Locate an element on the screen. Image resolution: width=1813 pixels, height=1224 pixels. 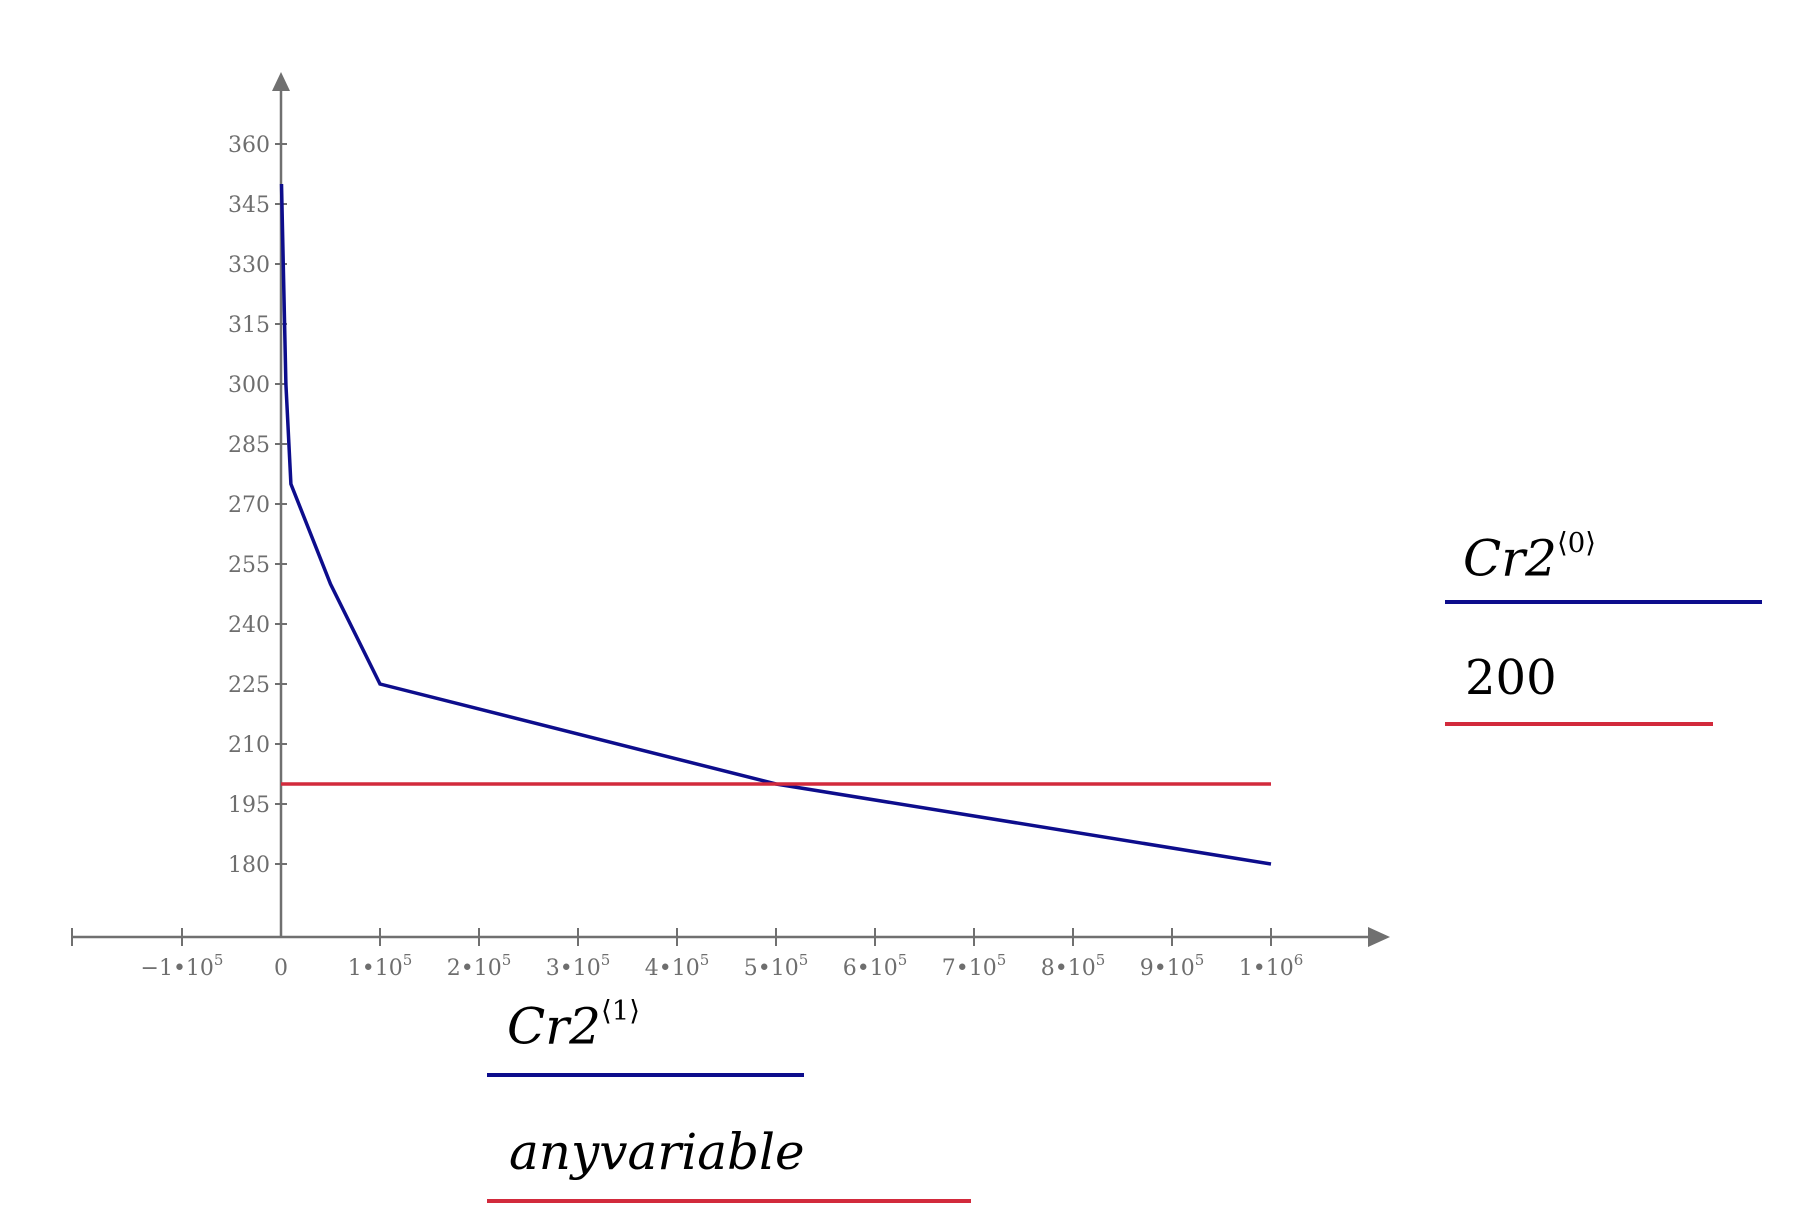
x-legend-series-1-line is located at coordinates (645, 1075).